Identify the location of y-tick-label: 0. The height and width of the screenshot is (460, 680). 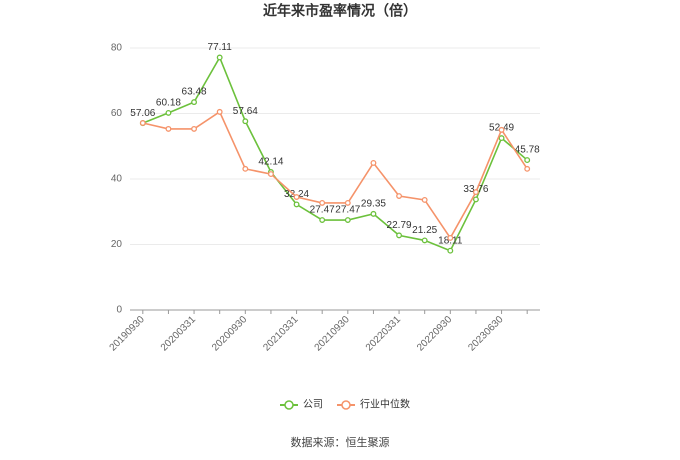
(119, 310).